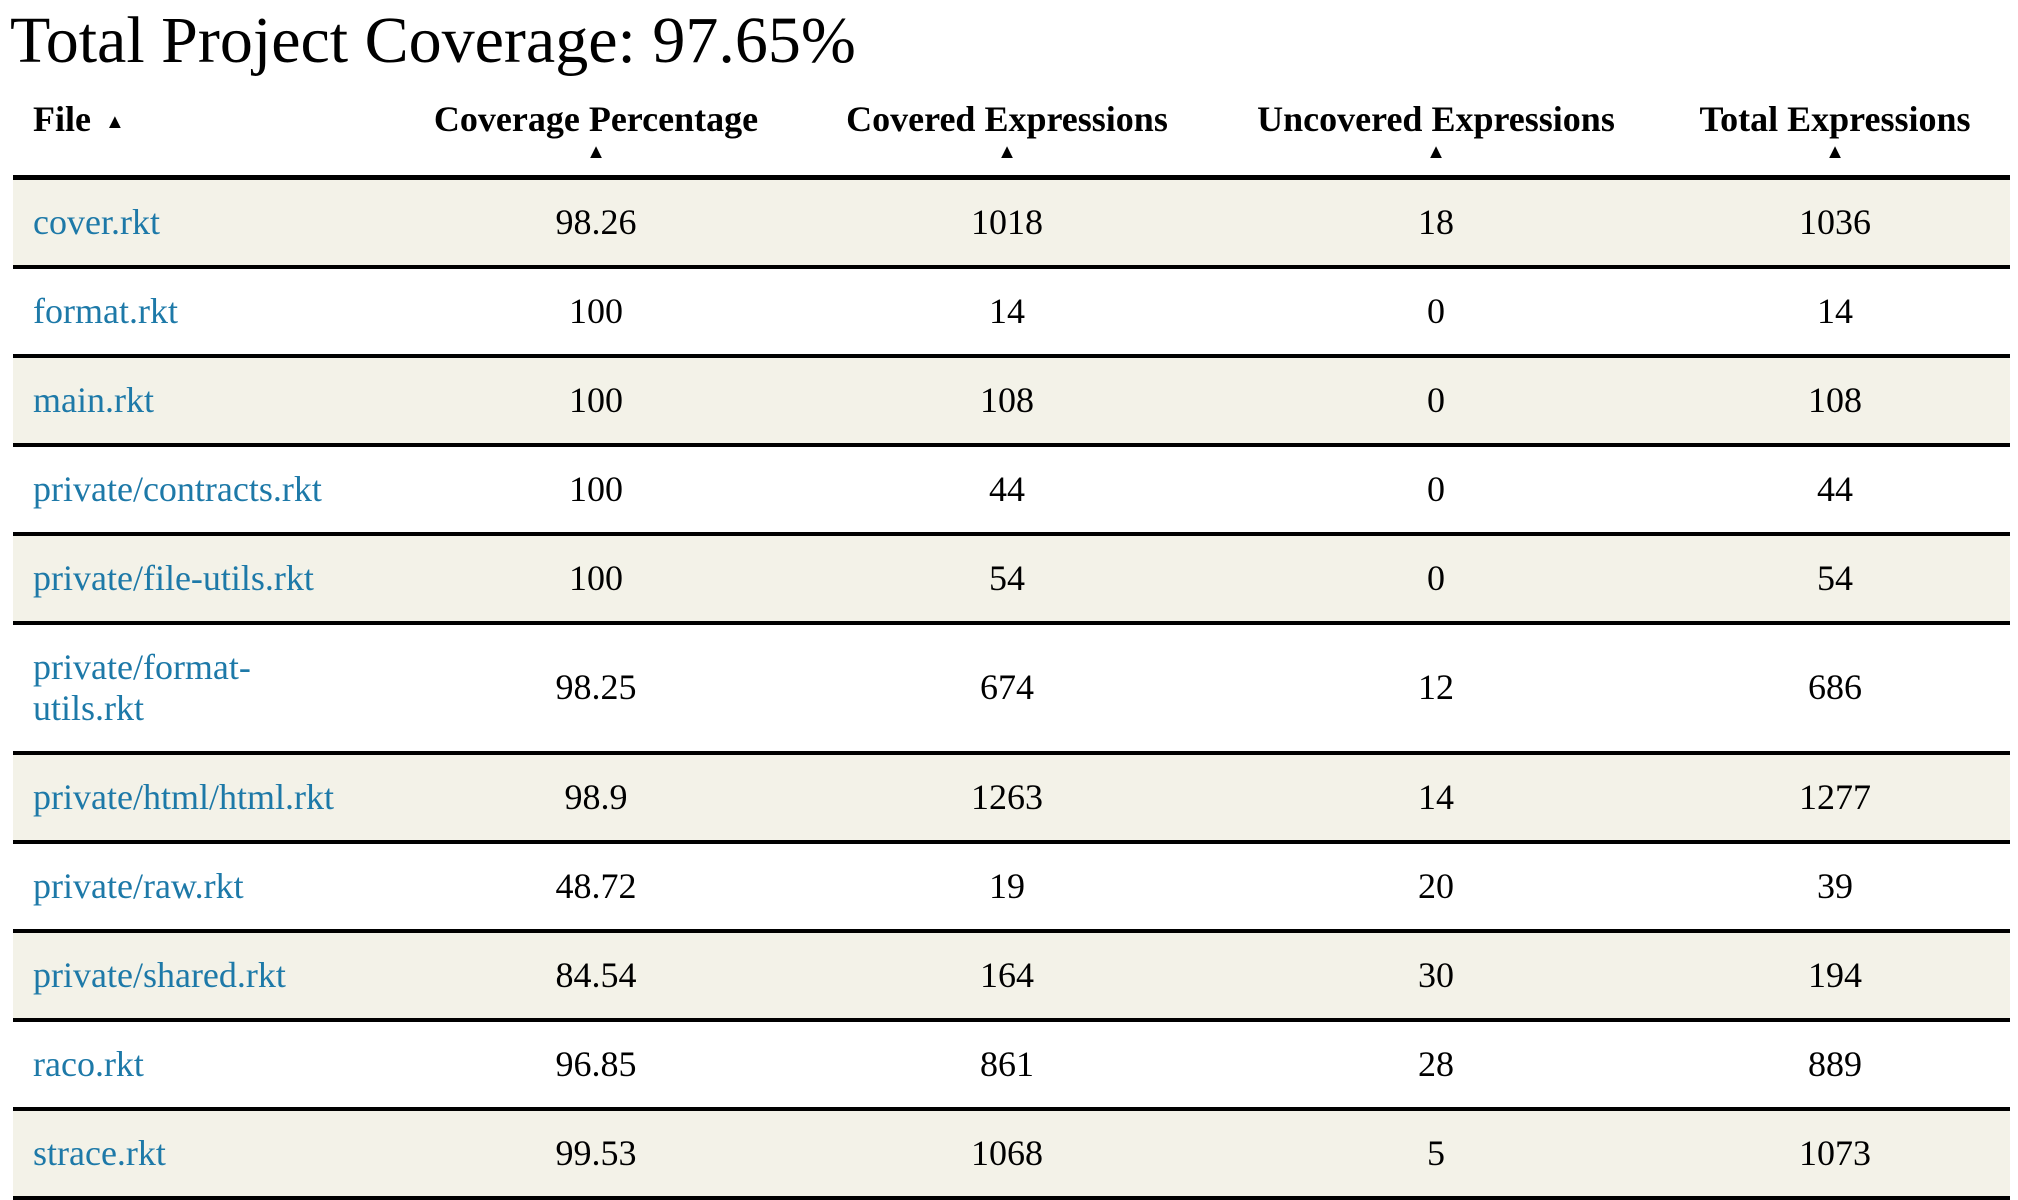  What do you see at coordinates (596, 687) in the screenshot?
I see `coverage-percentage-cell: 98.25` at bounding box center [596, 687].